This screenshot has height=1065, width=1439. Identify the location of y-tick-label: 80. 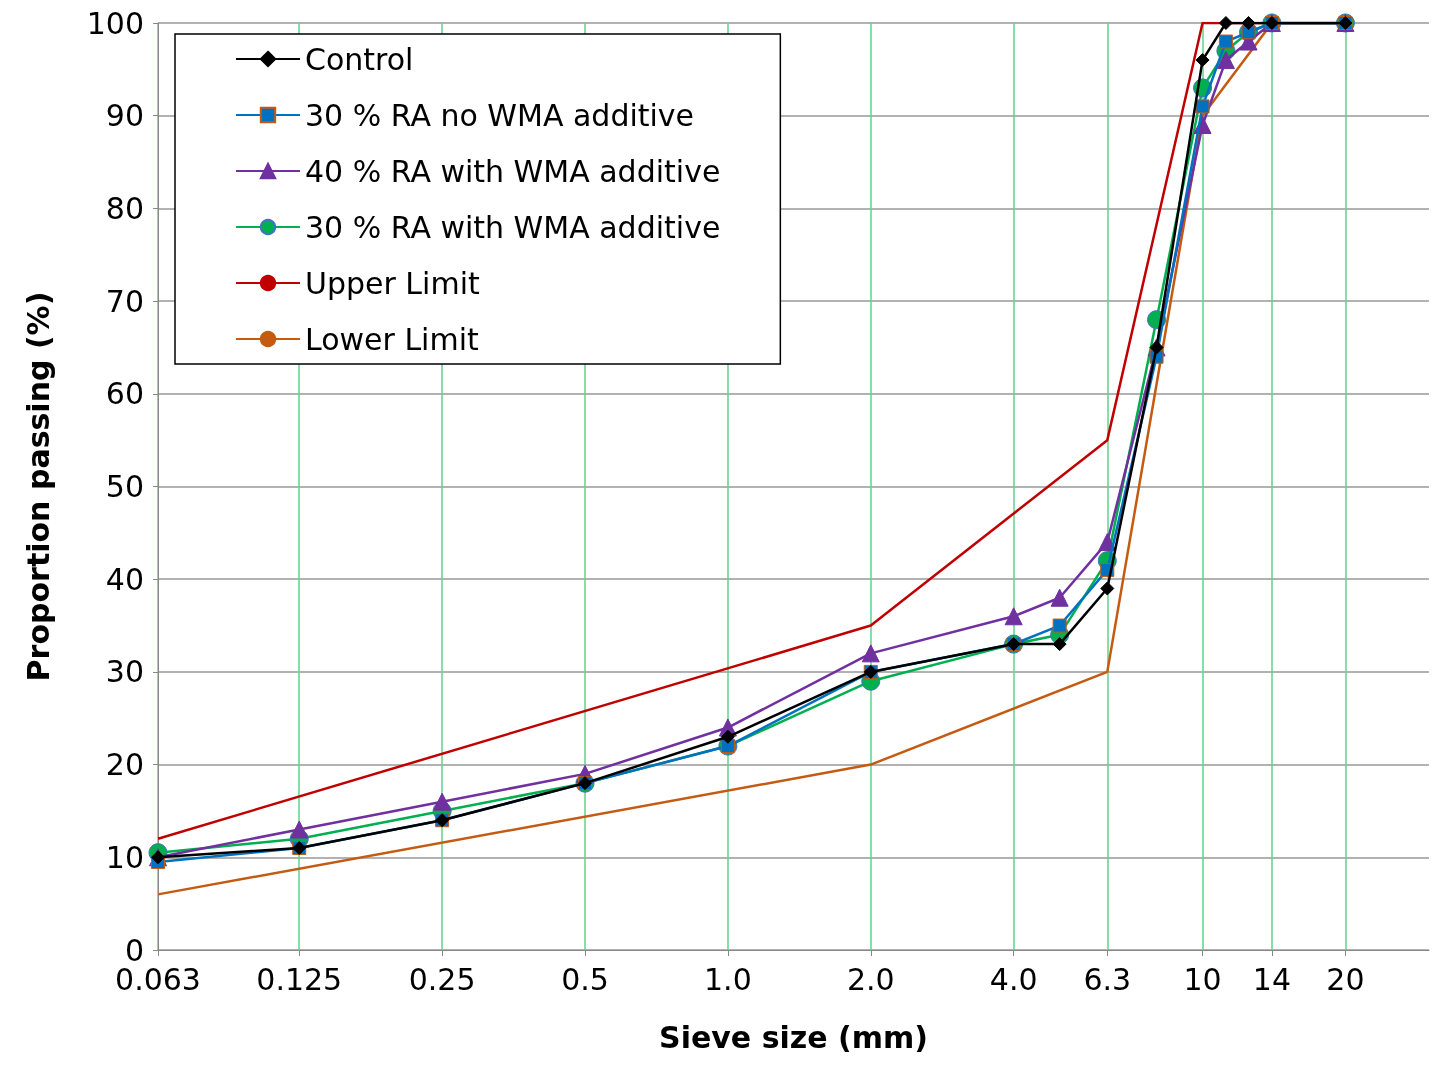
(124, 208).